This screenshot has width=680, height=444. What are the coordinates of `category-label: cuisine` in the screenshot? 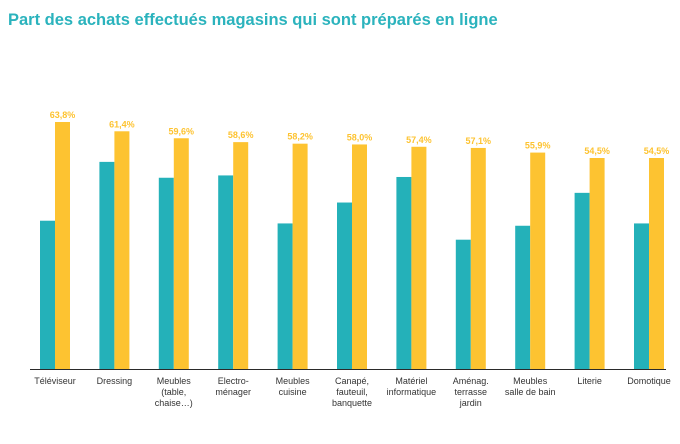 It's located at (293, 392).